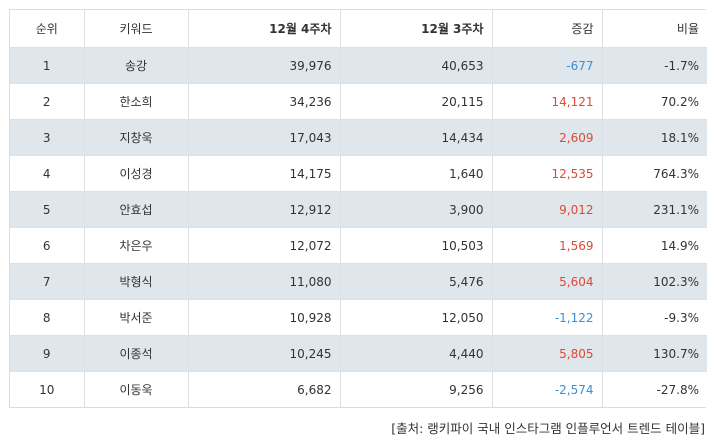 This screenshot has height=447, width=714. I want to click on week3-cell: 9,256, so click(416, 389).